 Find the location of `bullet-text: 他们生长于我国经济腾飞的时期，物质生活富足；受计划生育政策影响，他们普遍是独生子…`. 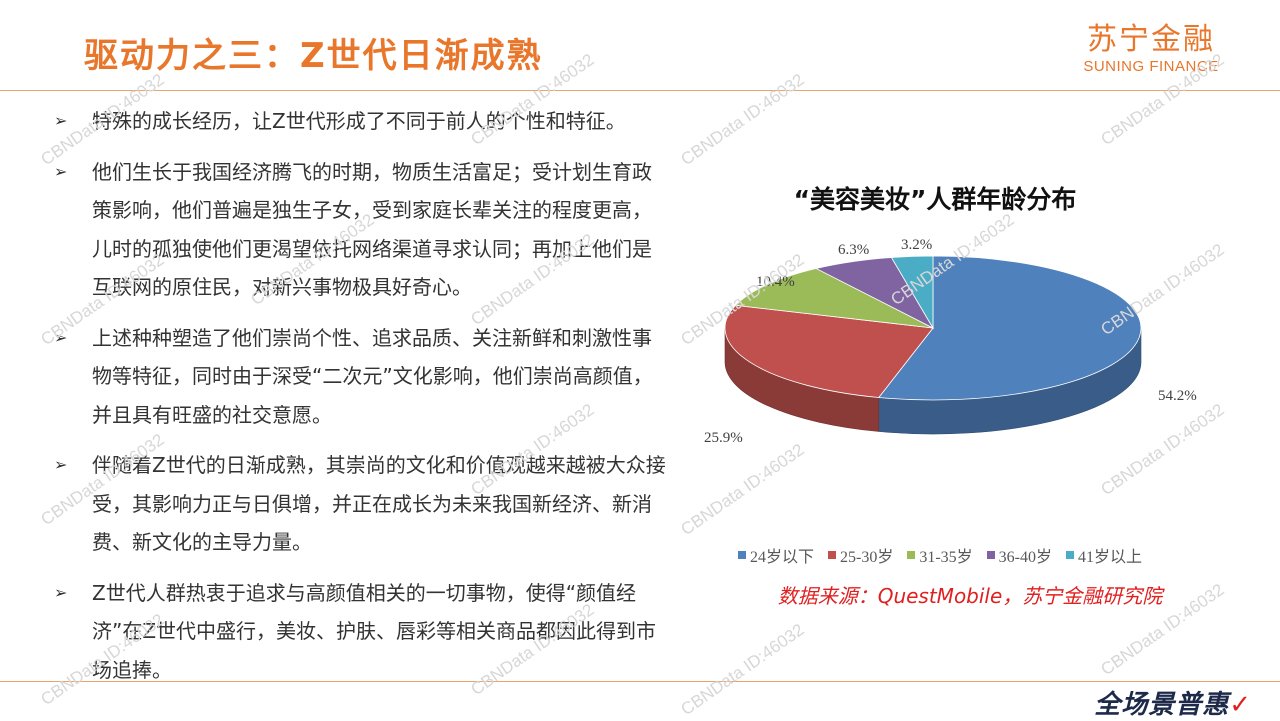

bullet-text: 他们生长于我国经济腾飞的时期，物质生活富足；受计划生育政策影响，他们普遍是独生子… is located at coordinates (372, 229).